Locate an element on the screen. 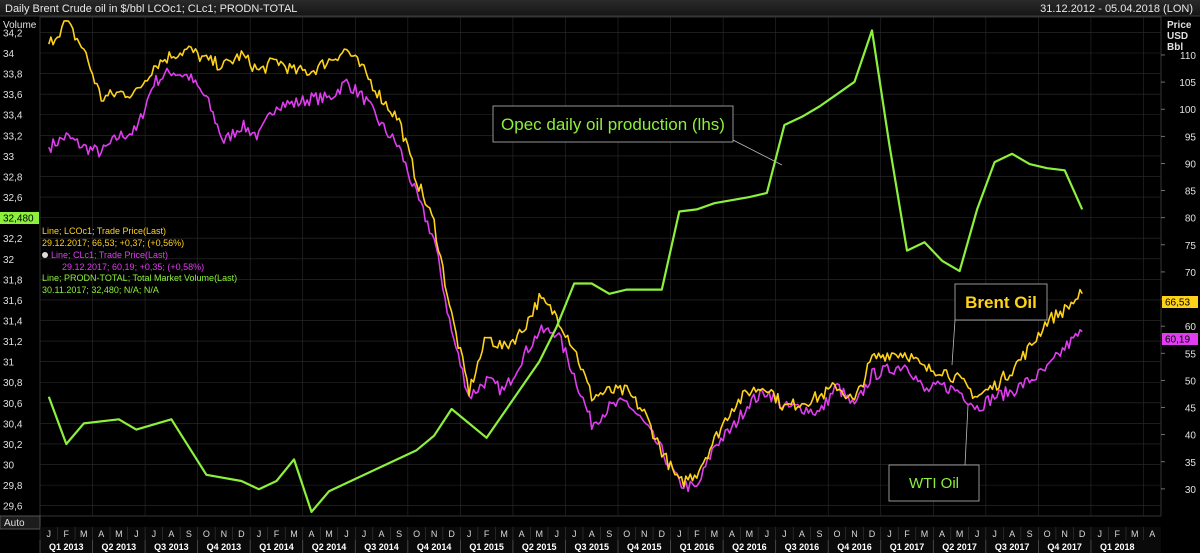 The width and height of the screenshot is (1200, 553). quarter-label: Q3 2016 is located at coordinates (802, 547).